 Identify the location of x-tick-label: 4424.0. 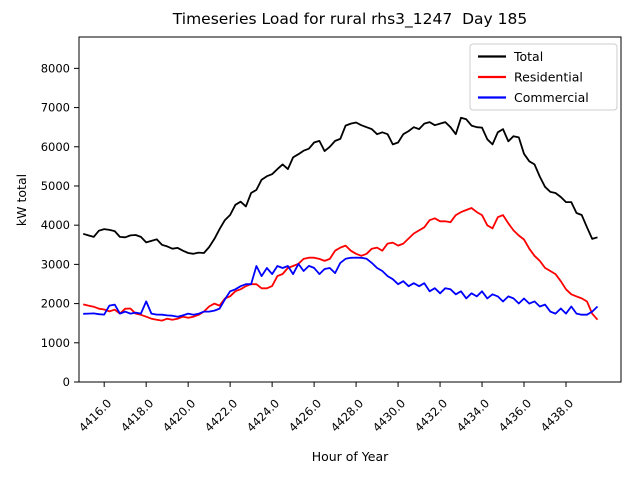
(263, 415).